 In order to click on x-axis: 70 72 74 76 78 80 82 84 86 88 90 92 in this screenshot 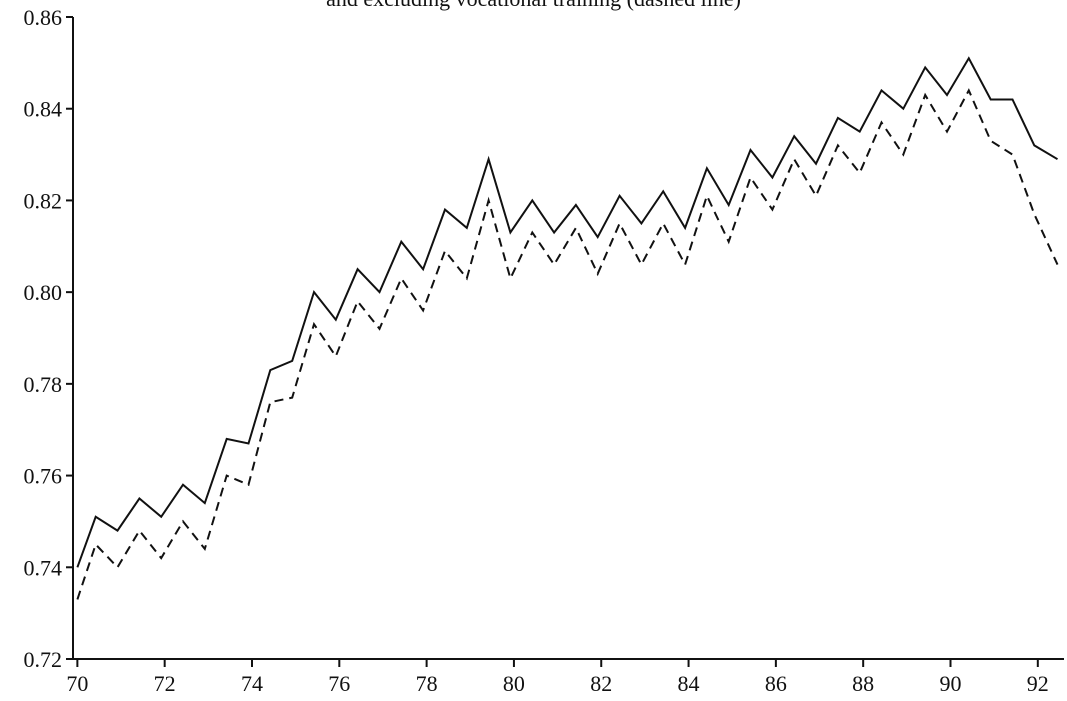, I will do `click(557, 677)`.